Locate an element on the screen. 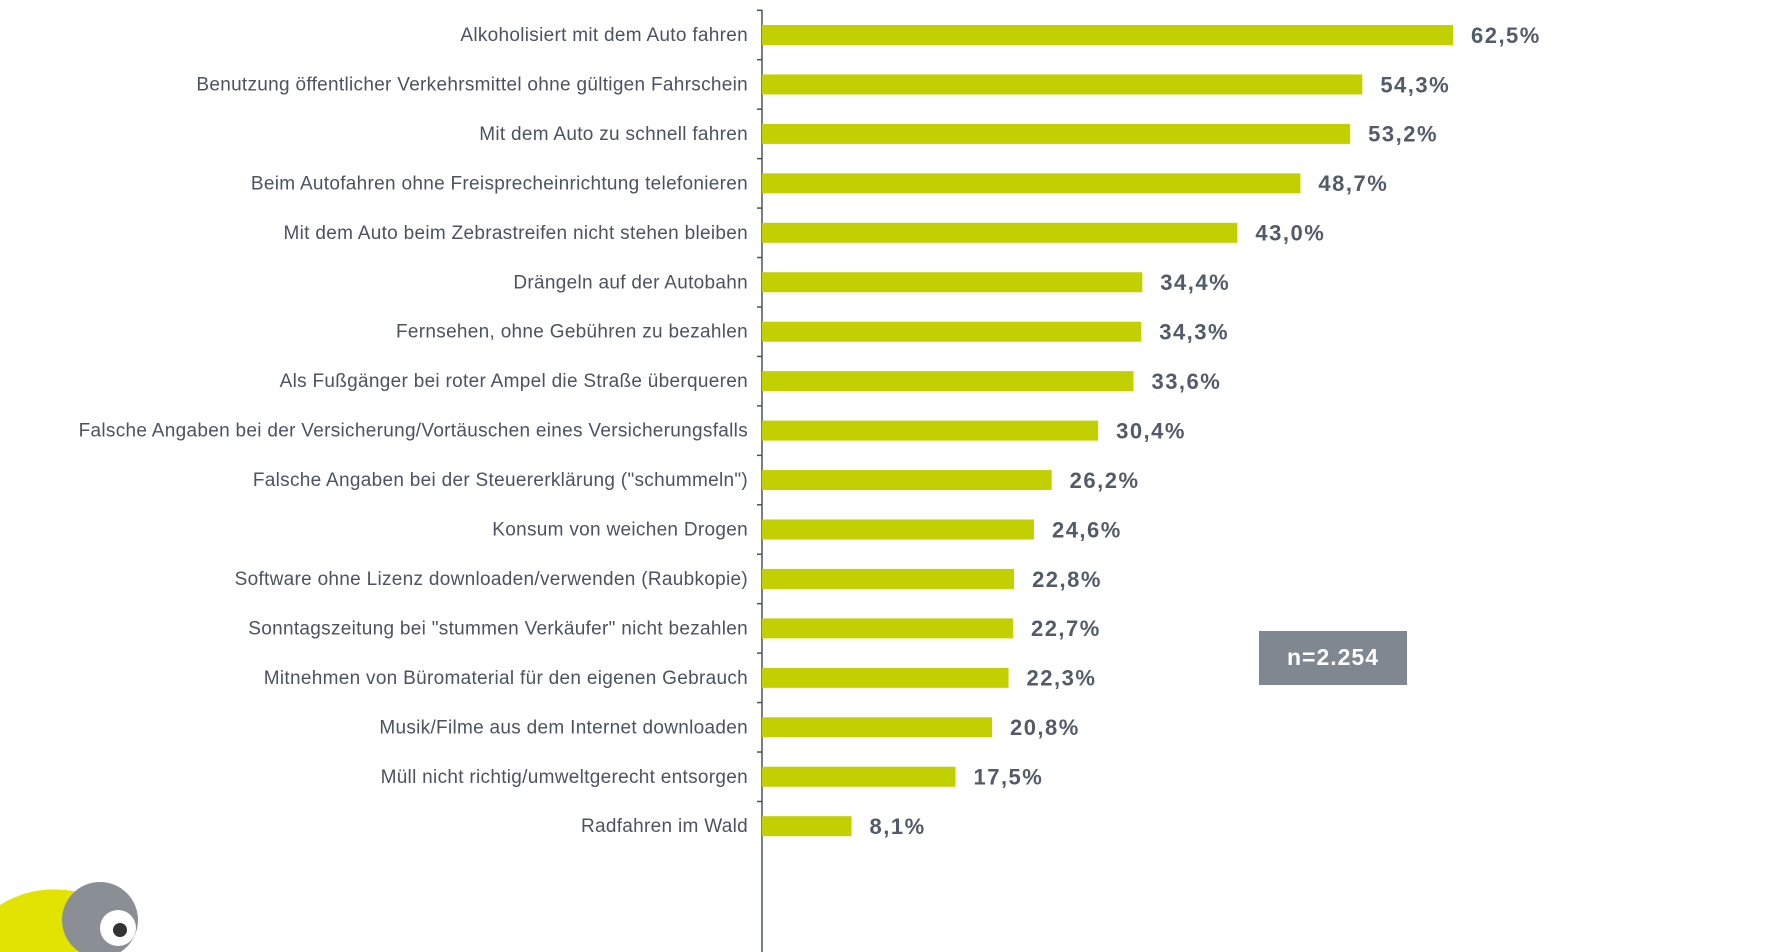 The width and height of the screenshot is (1765, 952). value-label: 48,7% is located at coordinates (1353, 183).